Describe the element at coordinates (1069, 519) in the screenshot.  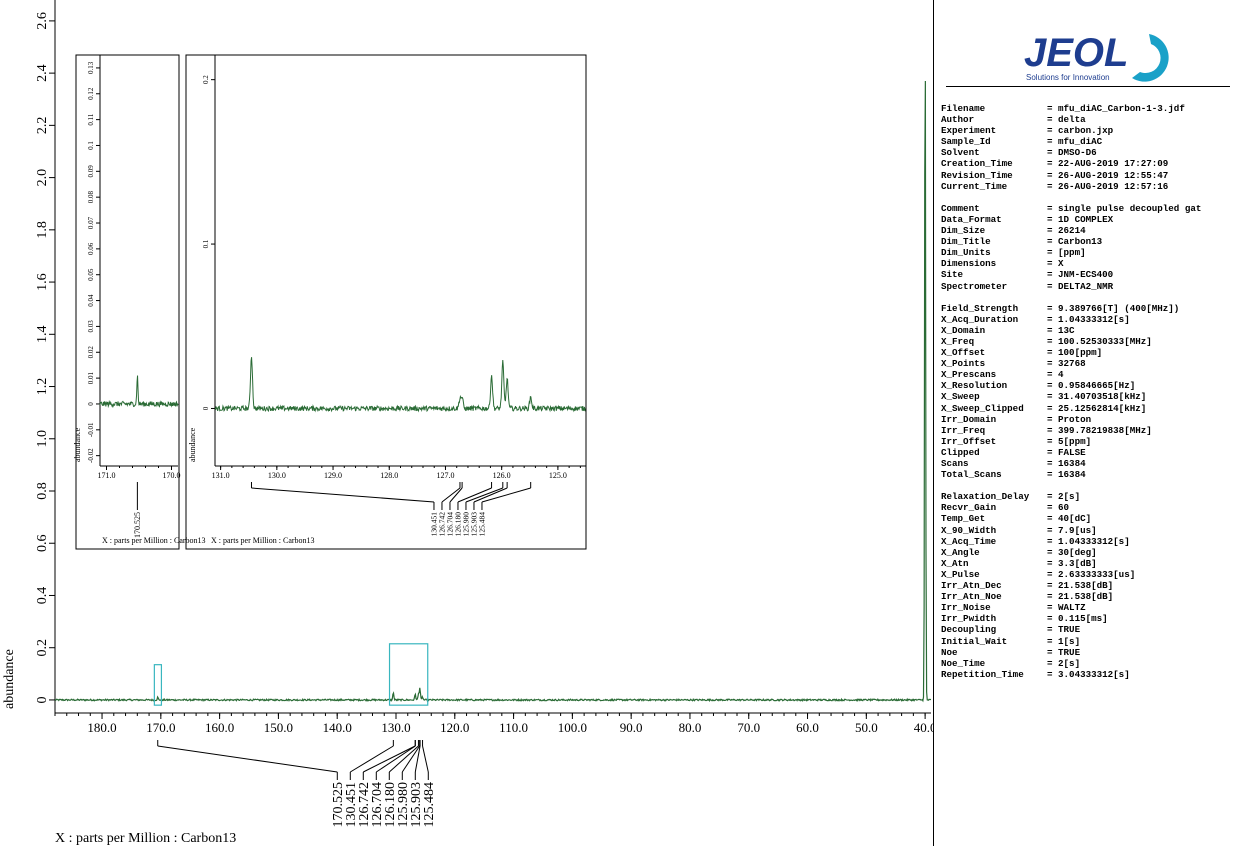
I see `metadata-value: = 40[dC]` at that location.